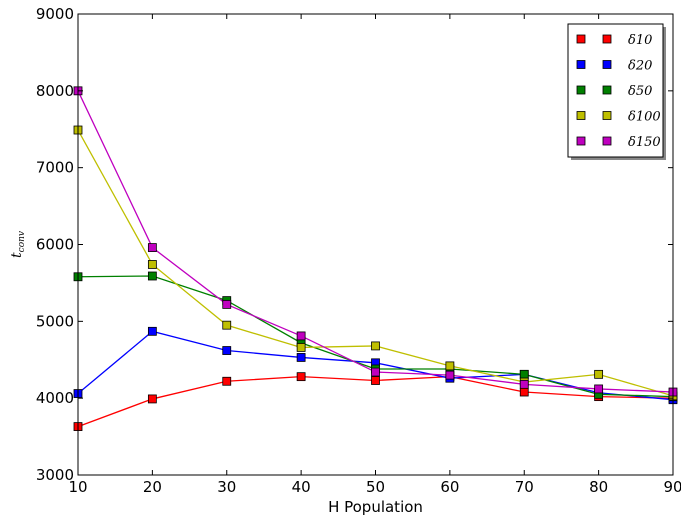  Describe the element at coordinates (616, 91) in the screenshot. I see `legend: δ10 δ20 δ50 δ100 δ150` at that location.